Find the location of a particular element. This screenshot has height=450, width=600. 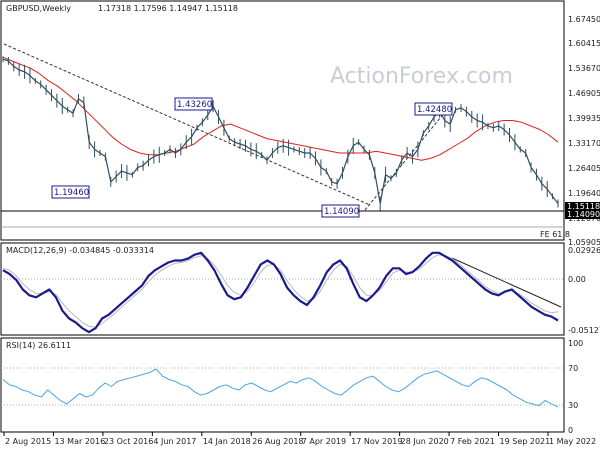

rsi-y-tick: 30 is located at coordinates (573, 405).